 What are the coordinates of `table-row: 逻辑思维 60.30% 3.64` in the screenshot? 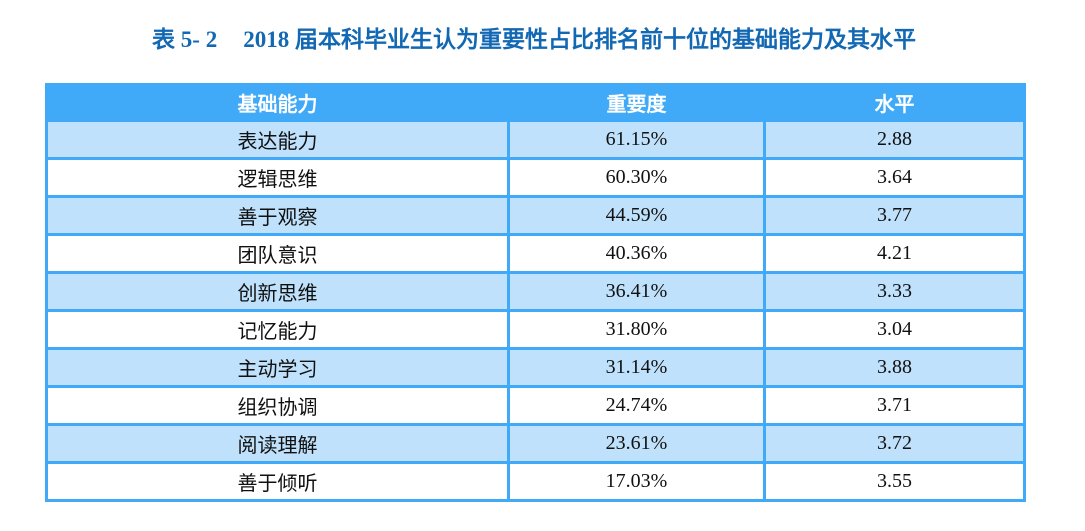 It's located at (535, 177).